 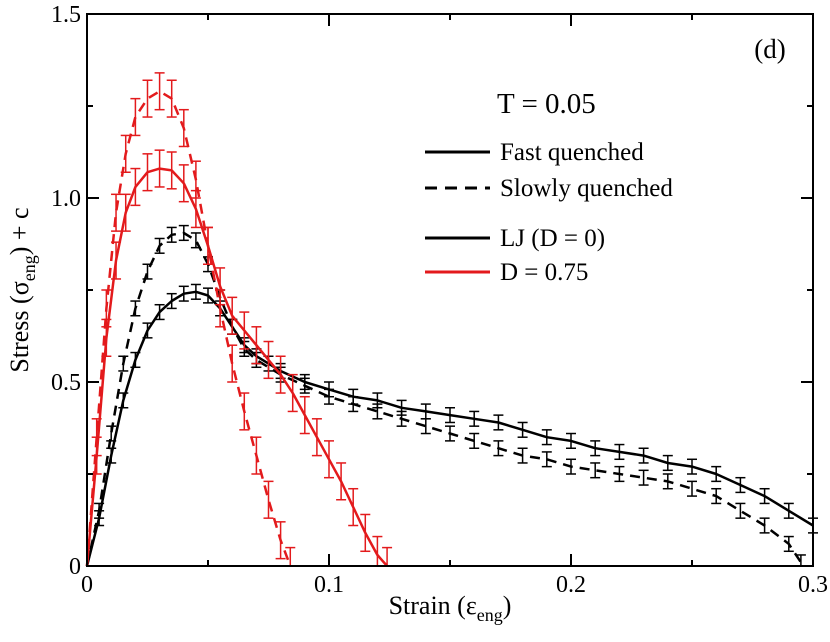 What do you see at coordinates (552, 238) in the screenshot?
I see `legend-label-lj: LJ (D = 0)` at bounding box center [552, 238].